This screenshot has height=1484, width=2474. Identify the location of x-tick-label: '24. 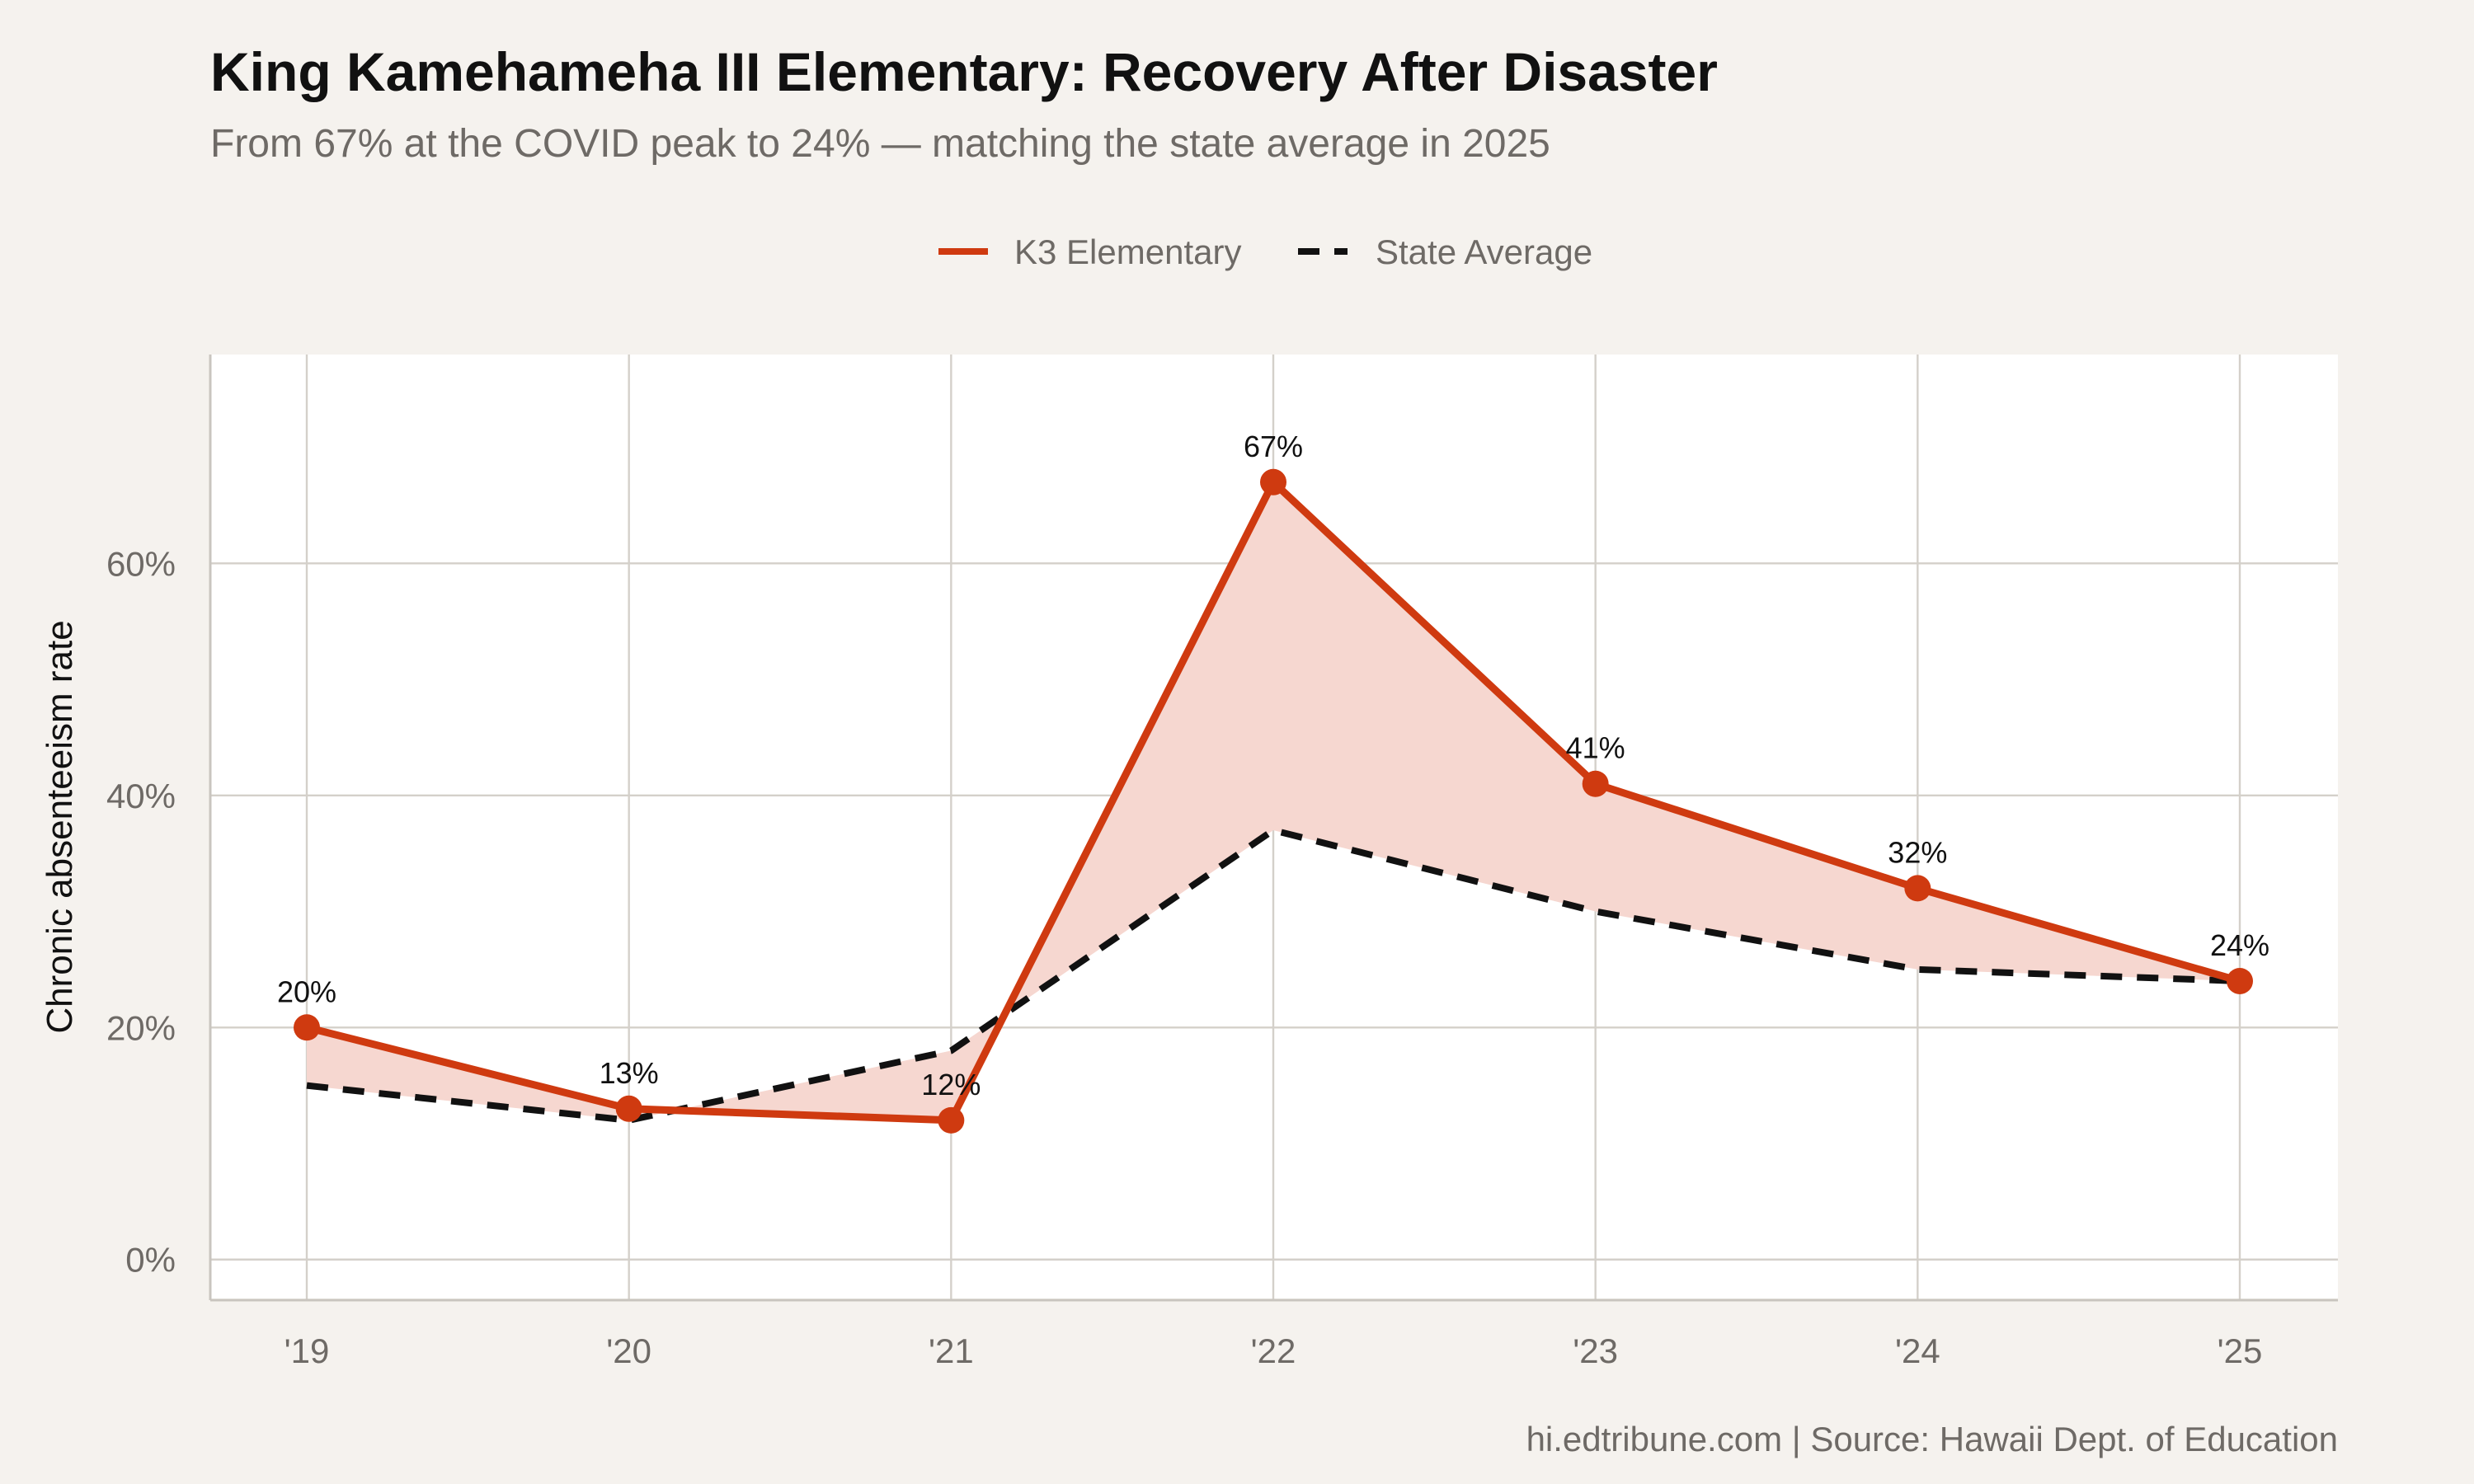
(1917, 1350).